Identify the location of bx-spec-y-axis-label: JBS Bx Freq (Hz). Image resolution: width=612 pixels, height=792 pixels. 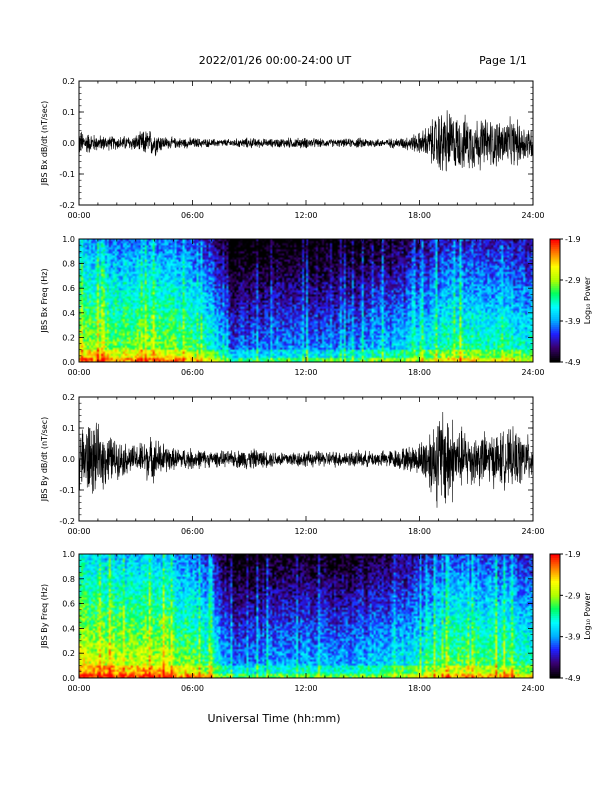
(44, 300).